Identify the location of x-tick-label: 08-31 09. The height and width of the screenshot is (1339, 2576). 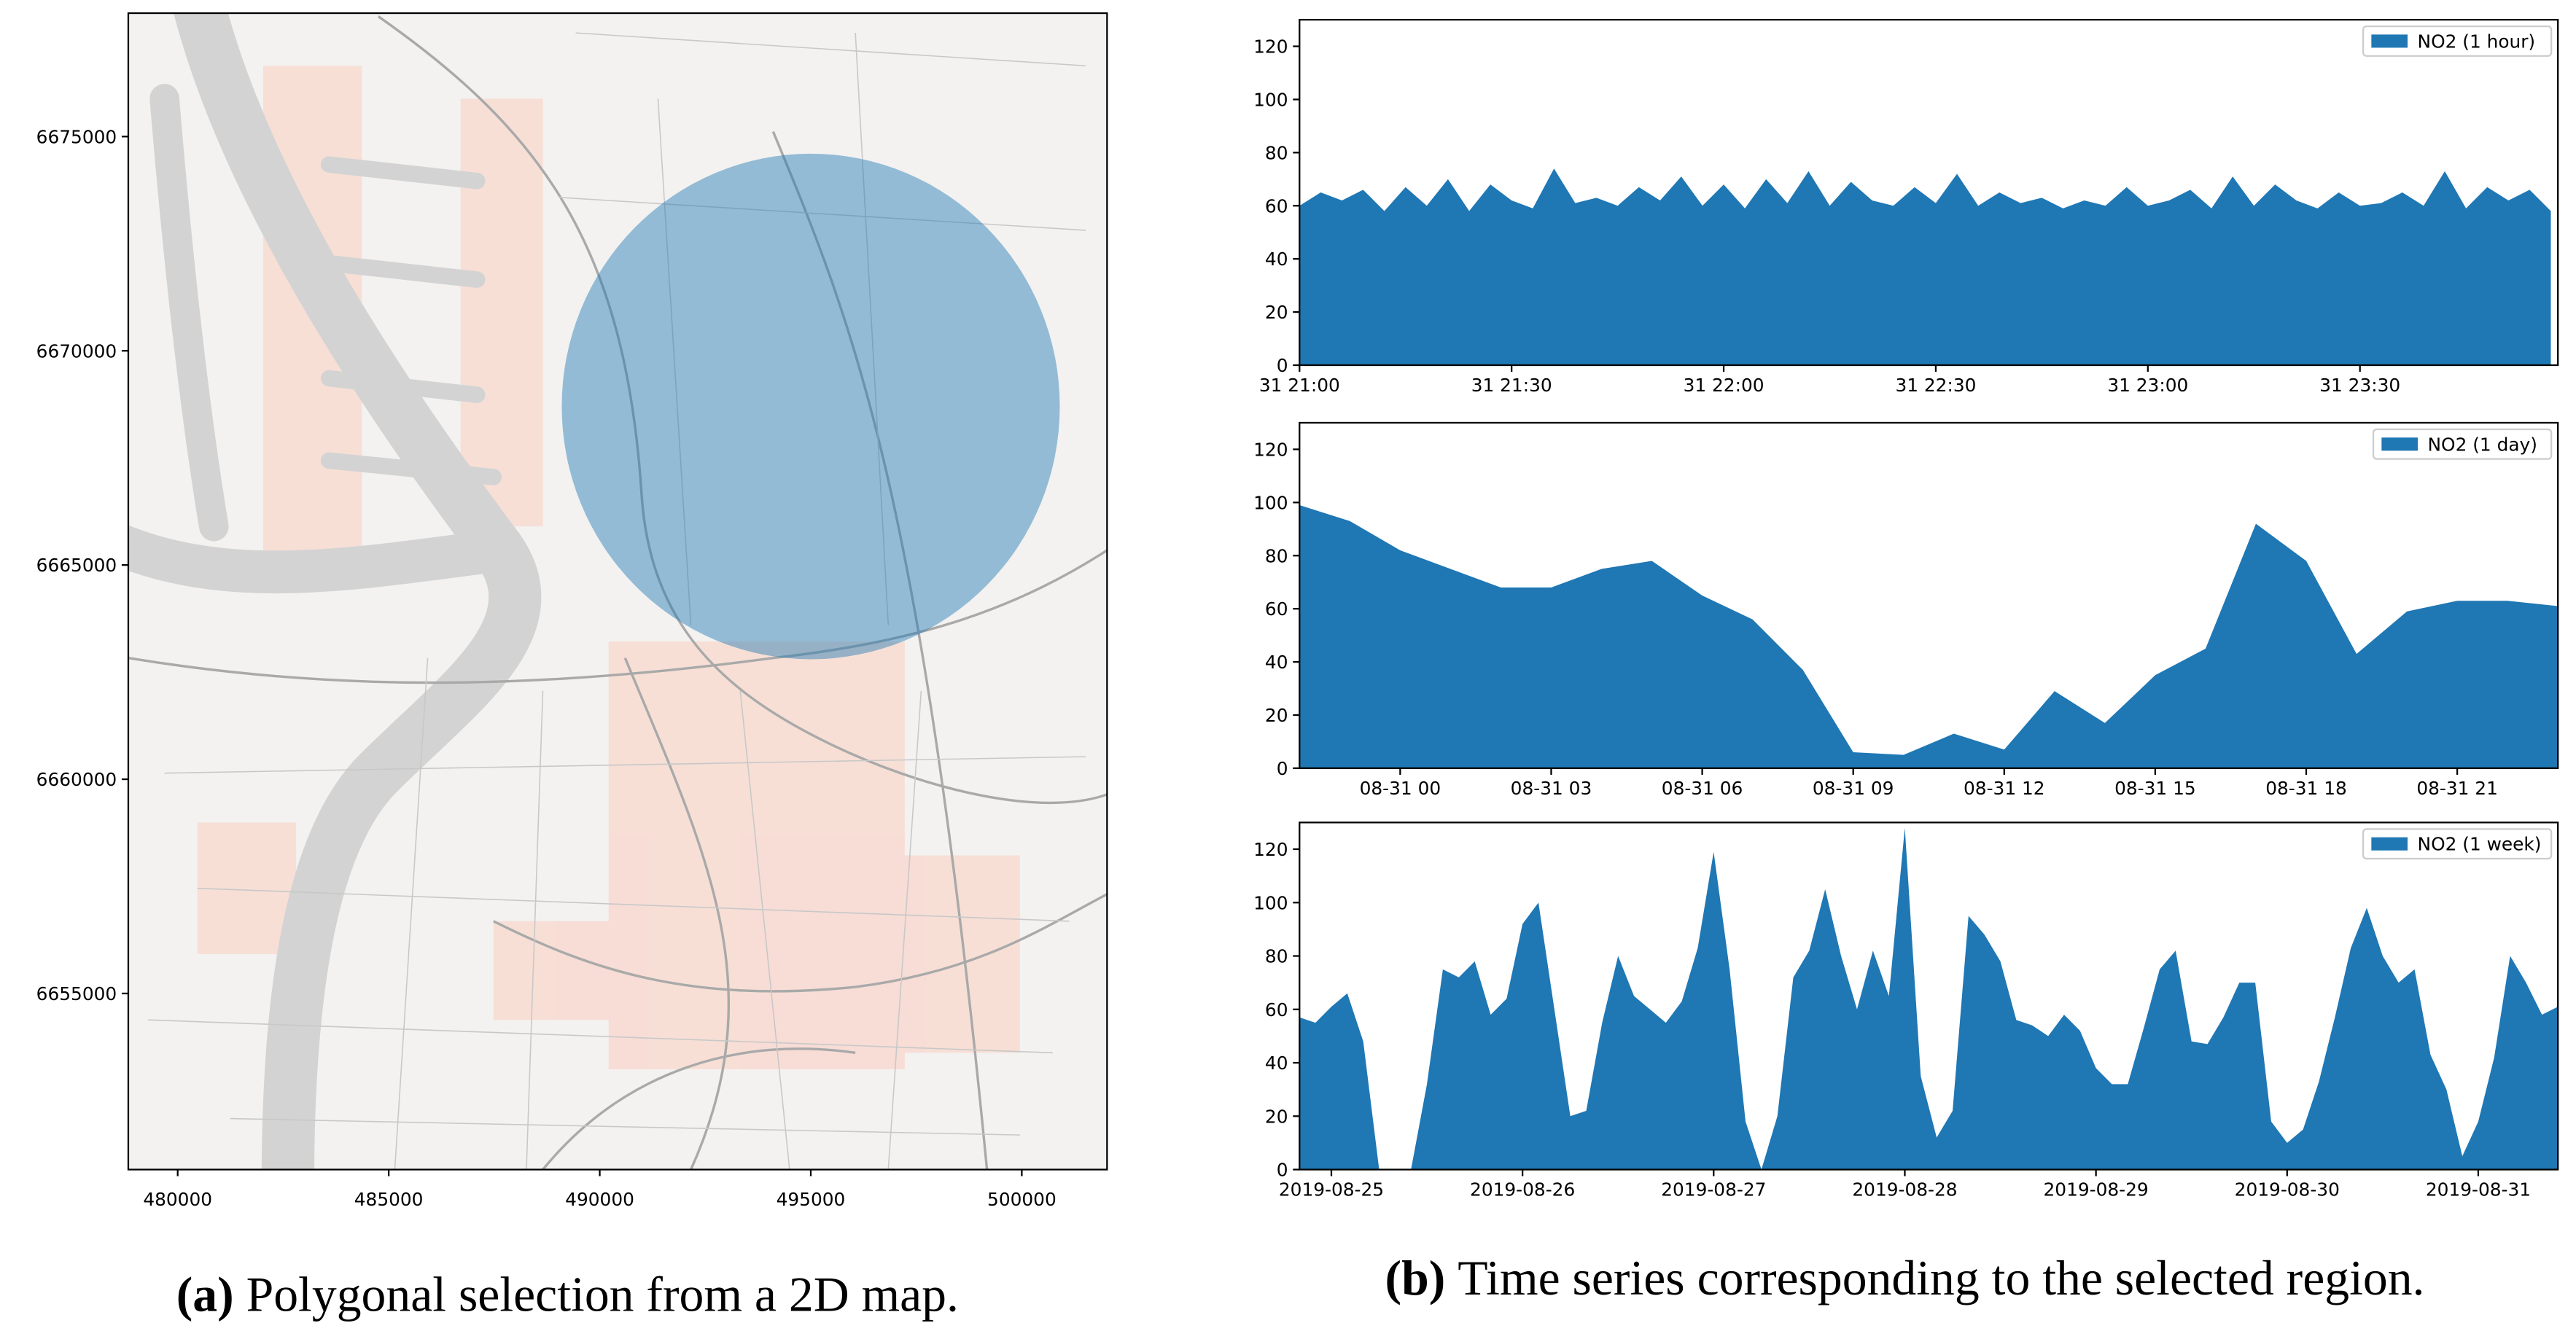
(1853, 788).